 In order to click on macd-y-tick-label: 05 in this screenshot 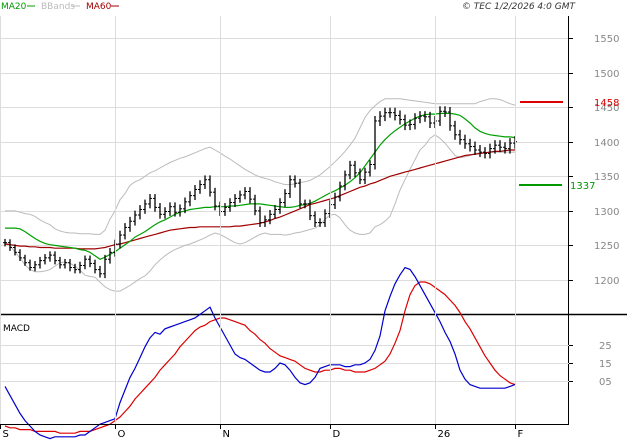, I will do `click(605, 382)`.